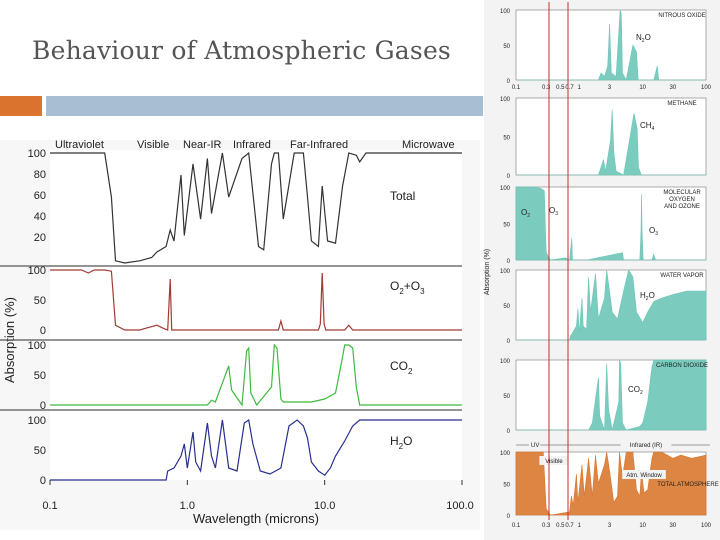 This screenshot has width=720, height=540. Describe the element at coordinates (79, 145) in the screenshot. I see `region-label: Ultraviolet` at that location.